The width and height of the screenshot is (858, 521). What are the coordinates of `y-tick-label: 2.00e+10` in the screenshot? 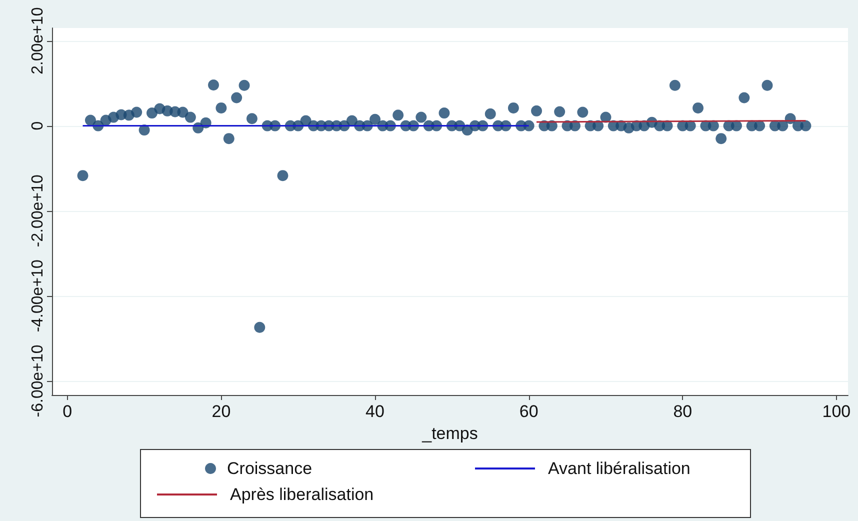 It's located at (38, 40).